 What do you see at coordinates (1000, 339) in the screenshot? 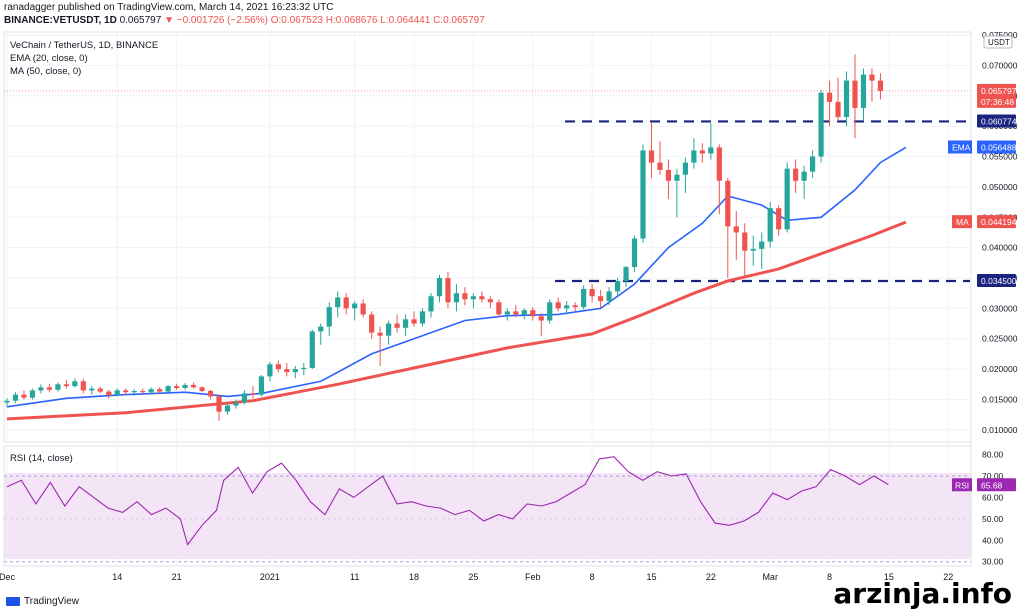
I see `price-tick-label: 0.025000` at bounding box center [1000, 339].